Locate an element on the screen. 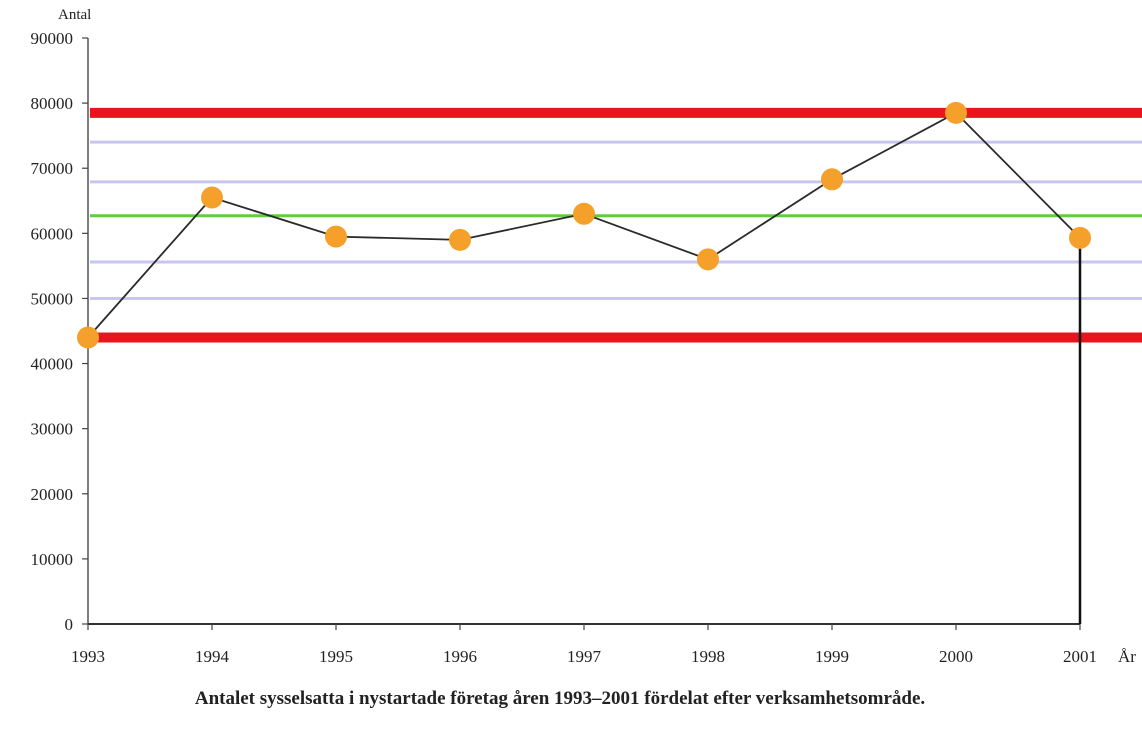 Image resolution: width=1142 pixels, height=734 pixels. y-axis-label: Antal is located at coordinates (74, 15).